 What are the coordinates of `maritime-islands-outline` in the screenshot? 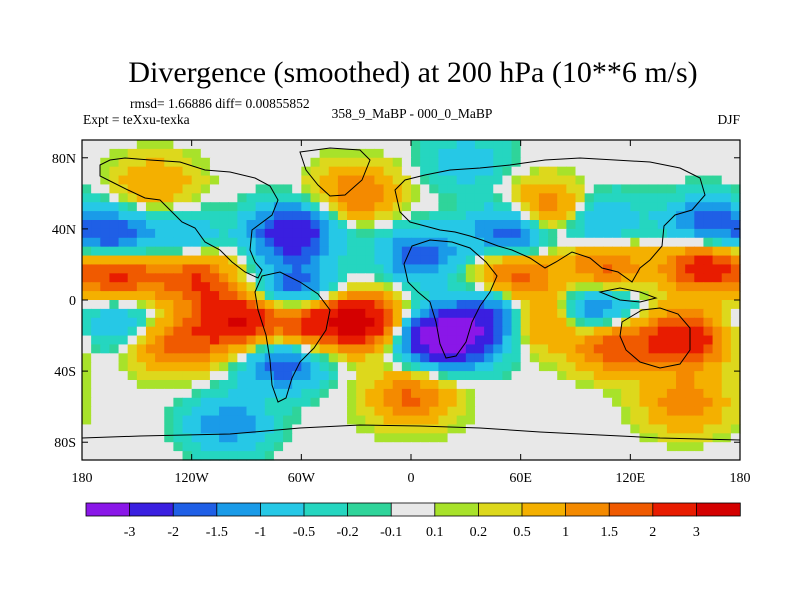 It's located at (628, 295).